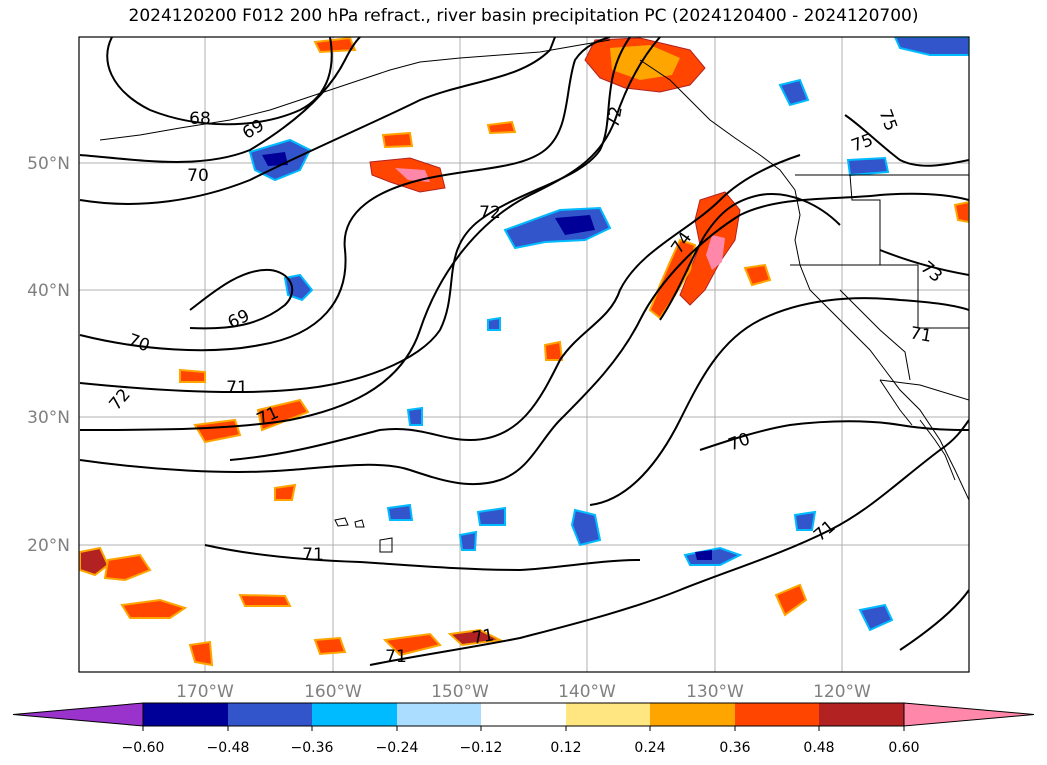  Describe the element at coordinates (715, 252) in the screenshot. I see `anomaly-blob-atmospheric-river-core` at that location.